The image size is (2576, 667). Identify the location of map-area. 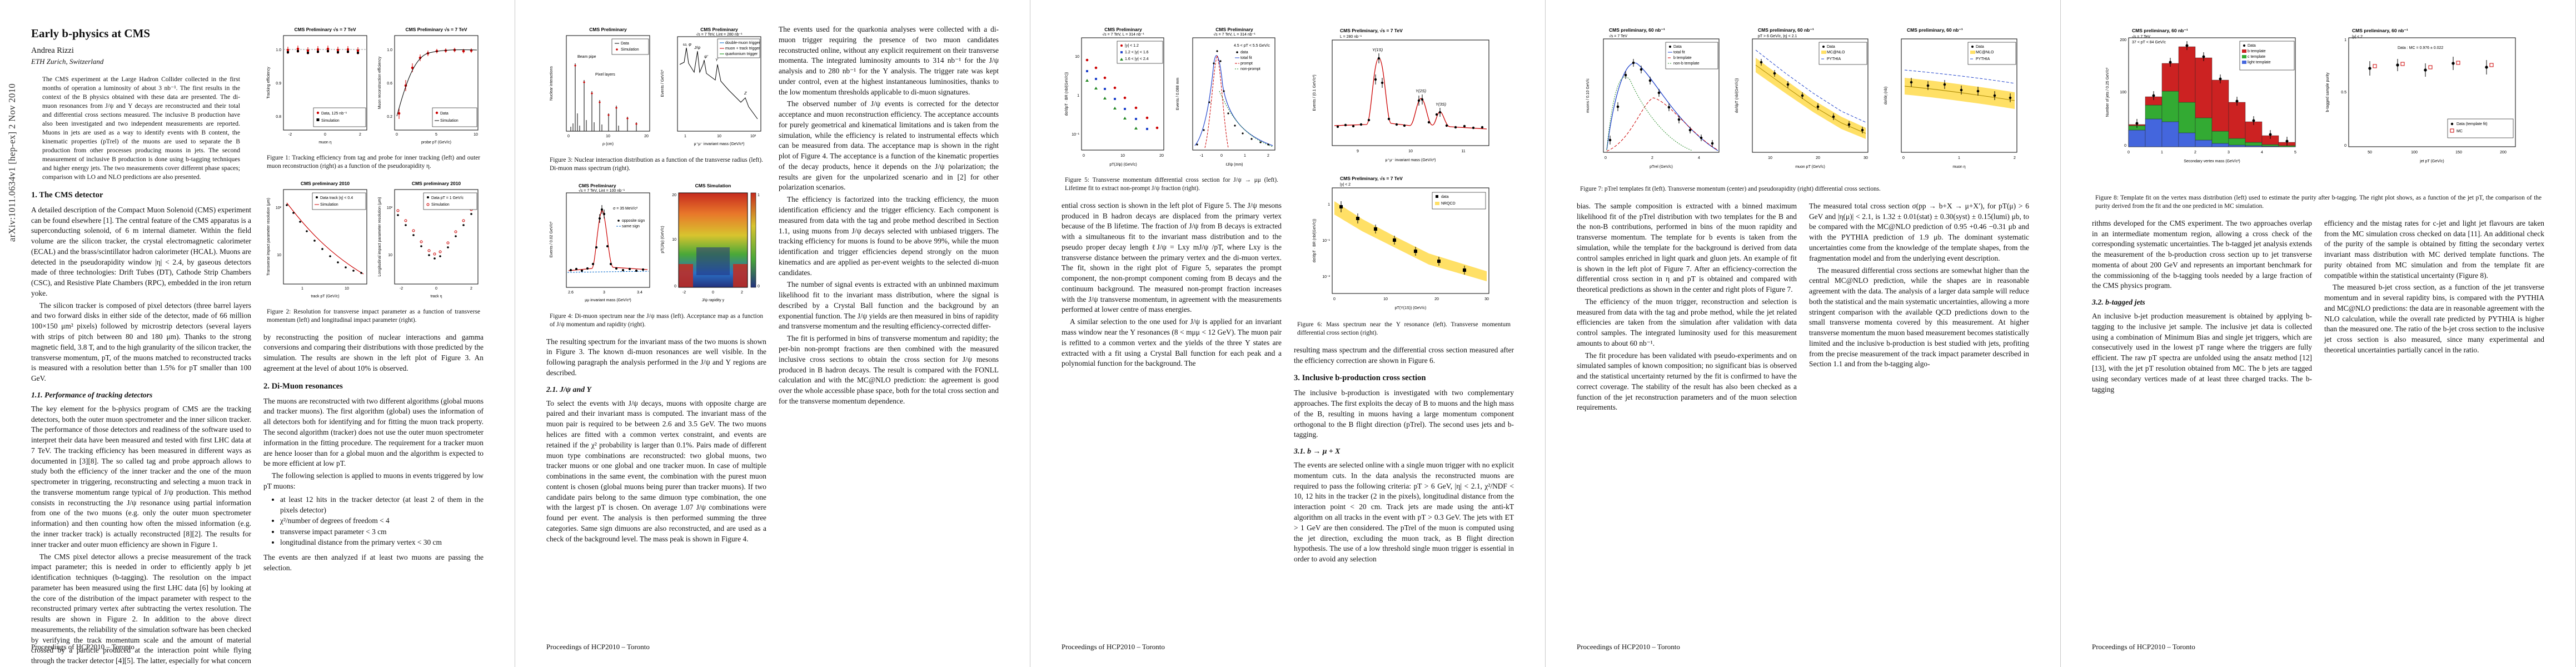
(713, 240).